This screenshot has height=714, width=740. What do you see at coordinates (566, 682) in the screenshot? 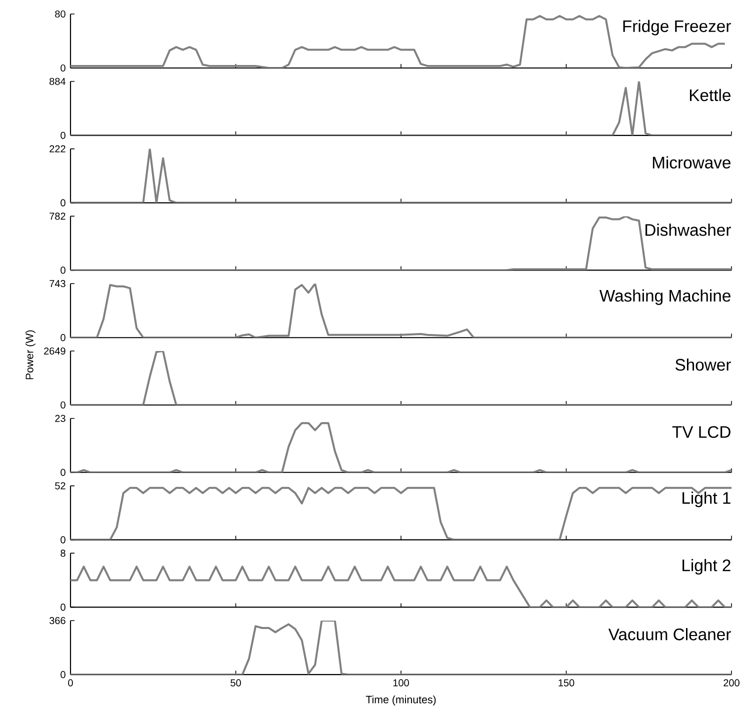
I see `x-tick-label: 150` at bounding box center [566, 682].